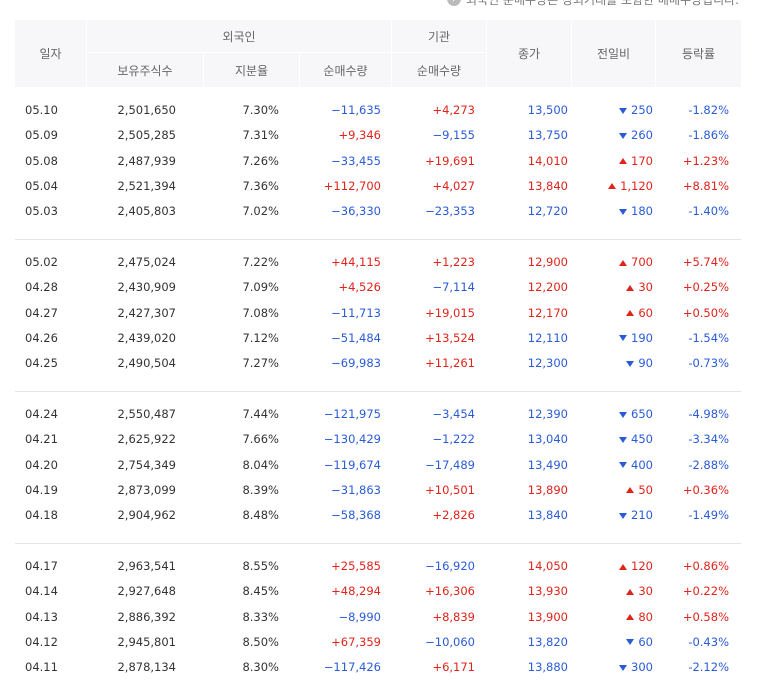 The image size is (761, 694). What do you see at coordinates (146, 591) in the screenshot?
I see `holdings: 2,927,648` at bounding box center [146, 591].